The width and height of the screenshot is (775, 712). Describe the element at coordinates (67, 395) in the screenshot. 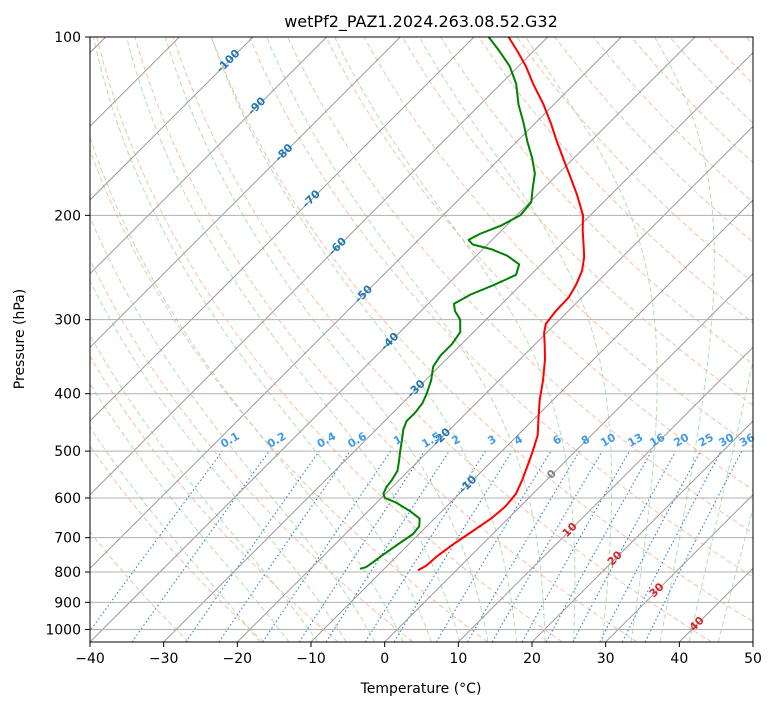

I see `y-tick-label: 400` at that location.